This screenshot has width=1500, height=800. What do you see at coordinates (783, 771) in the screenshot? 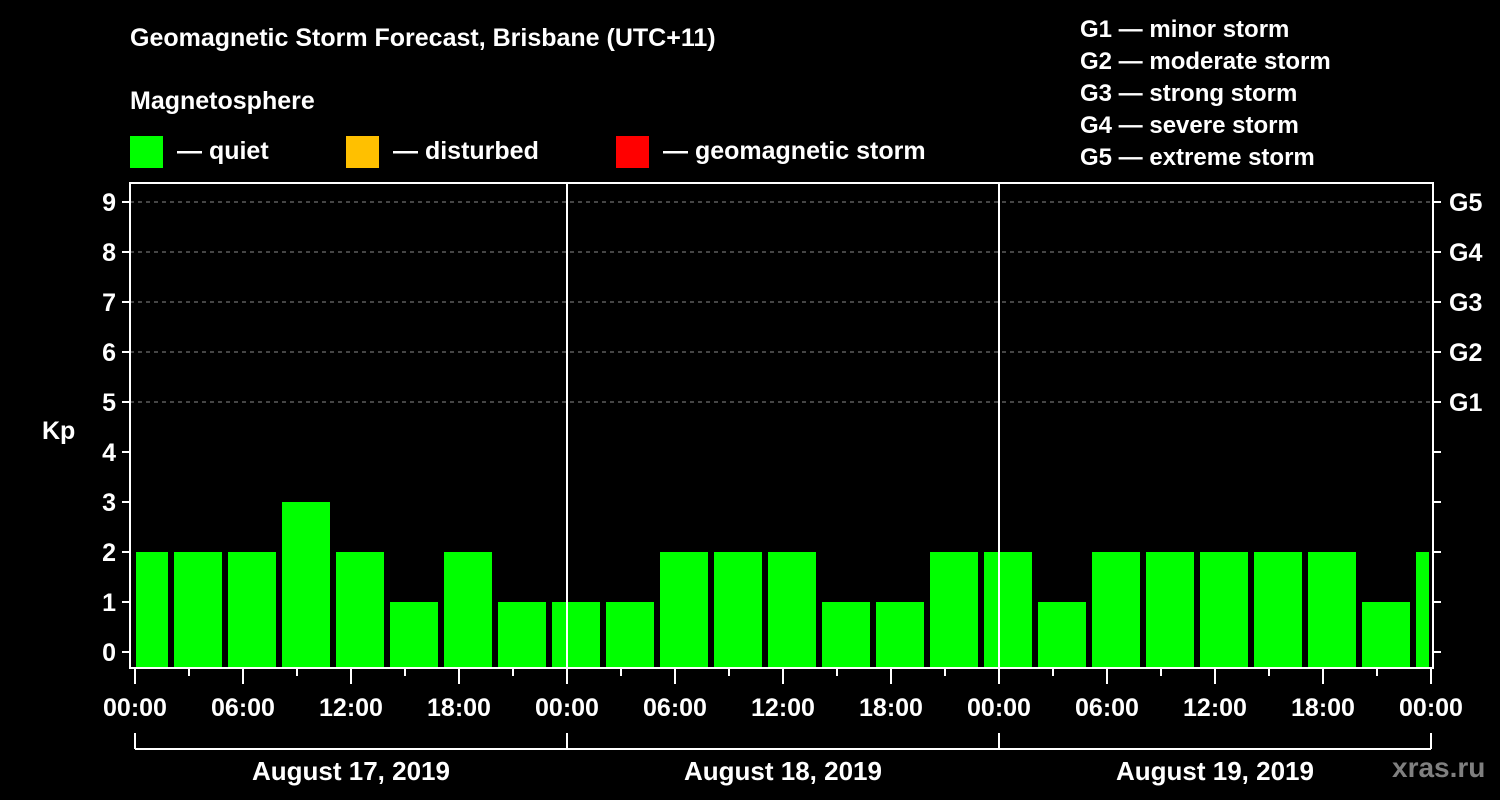
I see `date-label: August 18, 2019` at bounding box center [783, 771].